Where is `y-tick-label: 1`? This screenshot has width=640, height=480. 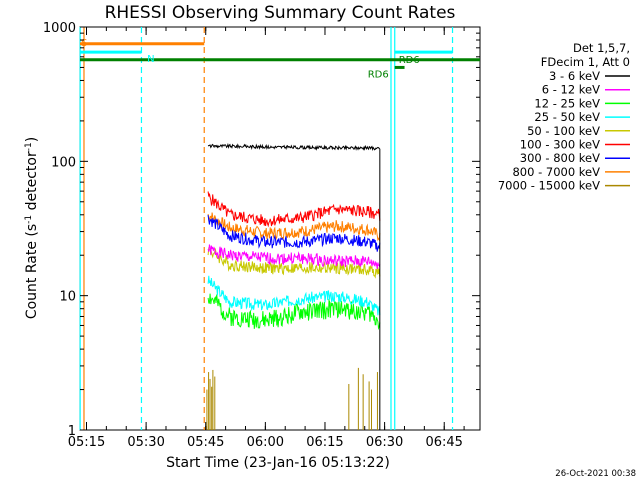 y-tick-label: 1 is located at coordinates (72, 431).